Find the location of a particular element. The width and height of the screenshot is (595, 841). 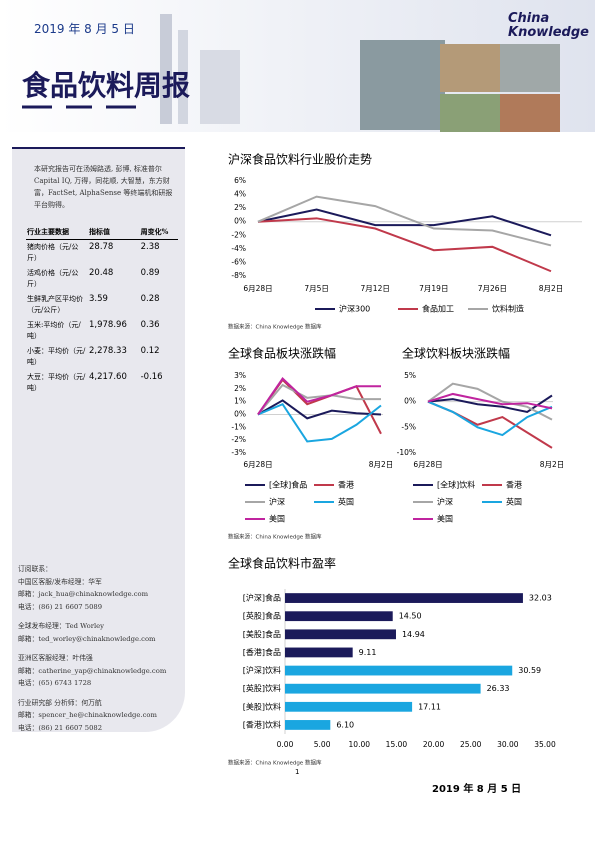

x-tick-label: 10.00 is located at coordinates (360, 744).